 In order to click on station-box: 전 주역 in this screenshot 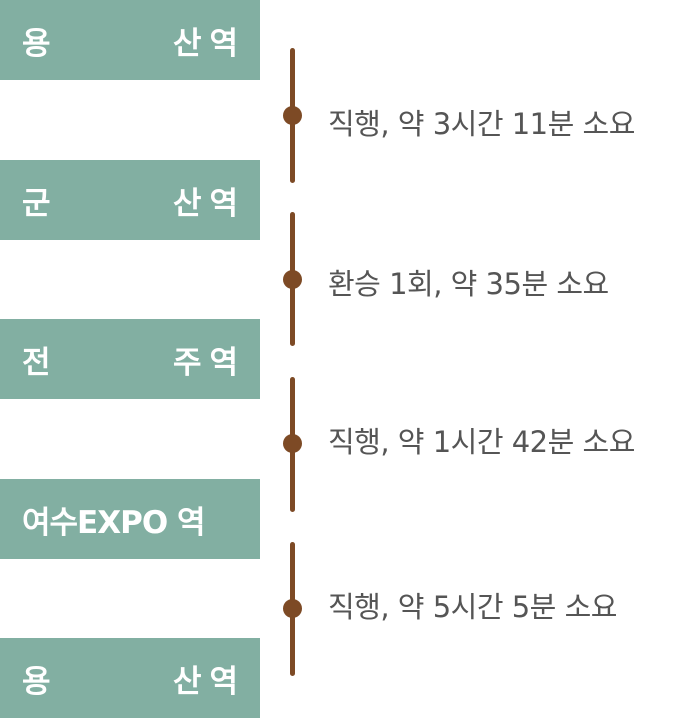, I will do `click(130, 359)`.